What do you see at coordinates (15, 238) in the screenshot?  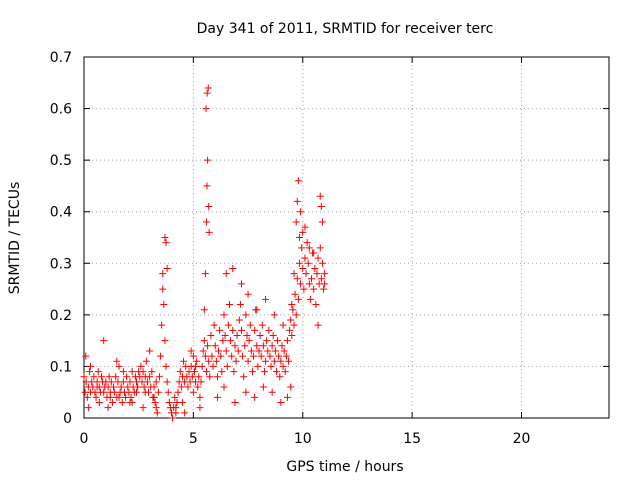 I see `y-axis-title: SRMTID / TECUs` at bounding box center [15, 238].